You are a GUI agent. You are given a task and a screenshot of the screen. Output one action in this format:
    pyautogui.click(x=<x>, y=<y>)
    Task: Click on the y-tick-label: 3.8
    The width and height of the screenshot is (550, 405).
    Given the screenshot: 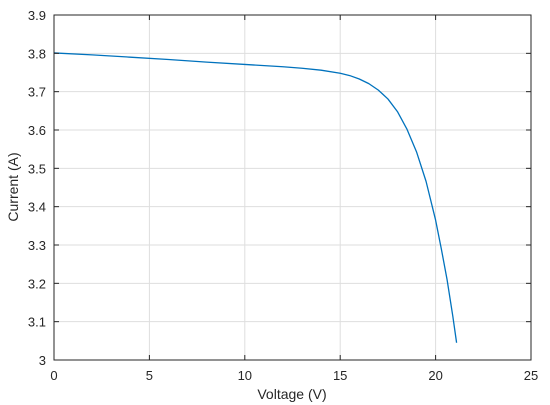 What is the action you would take?
    pyautogui.click(x=37, y=53)
    